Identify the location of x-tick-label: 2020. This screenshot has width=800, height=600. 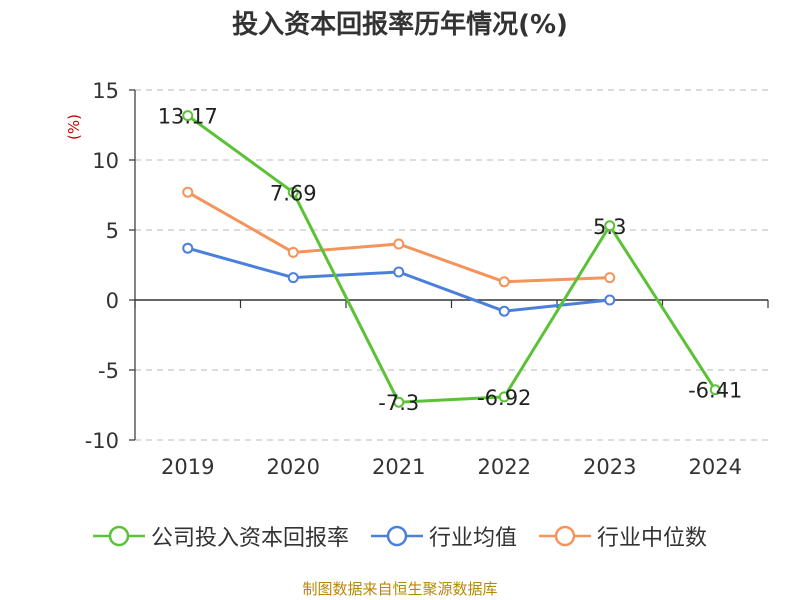
(293, 467).